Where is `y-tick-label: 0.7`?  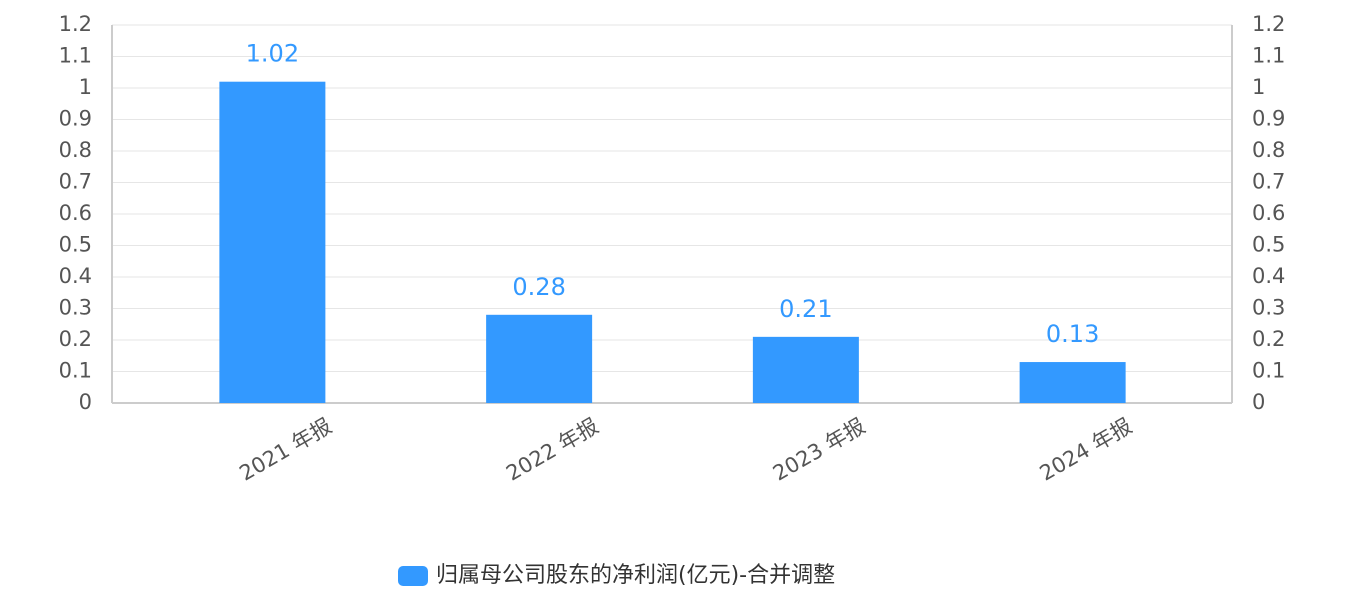
y-tick-label: 0.7 is located at coordinates (75, 182).